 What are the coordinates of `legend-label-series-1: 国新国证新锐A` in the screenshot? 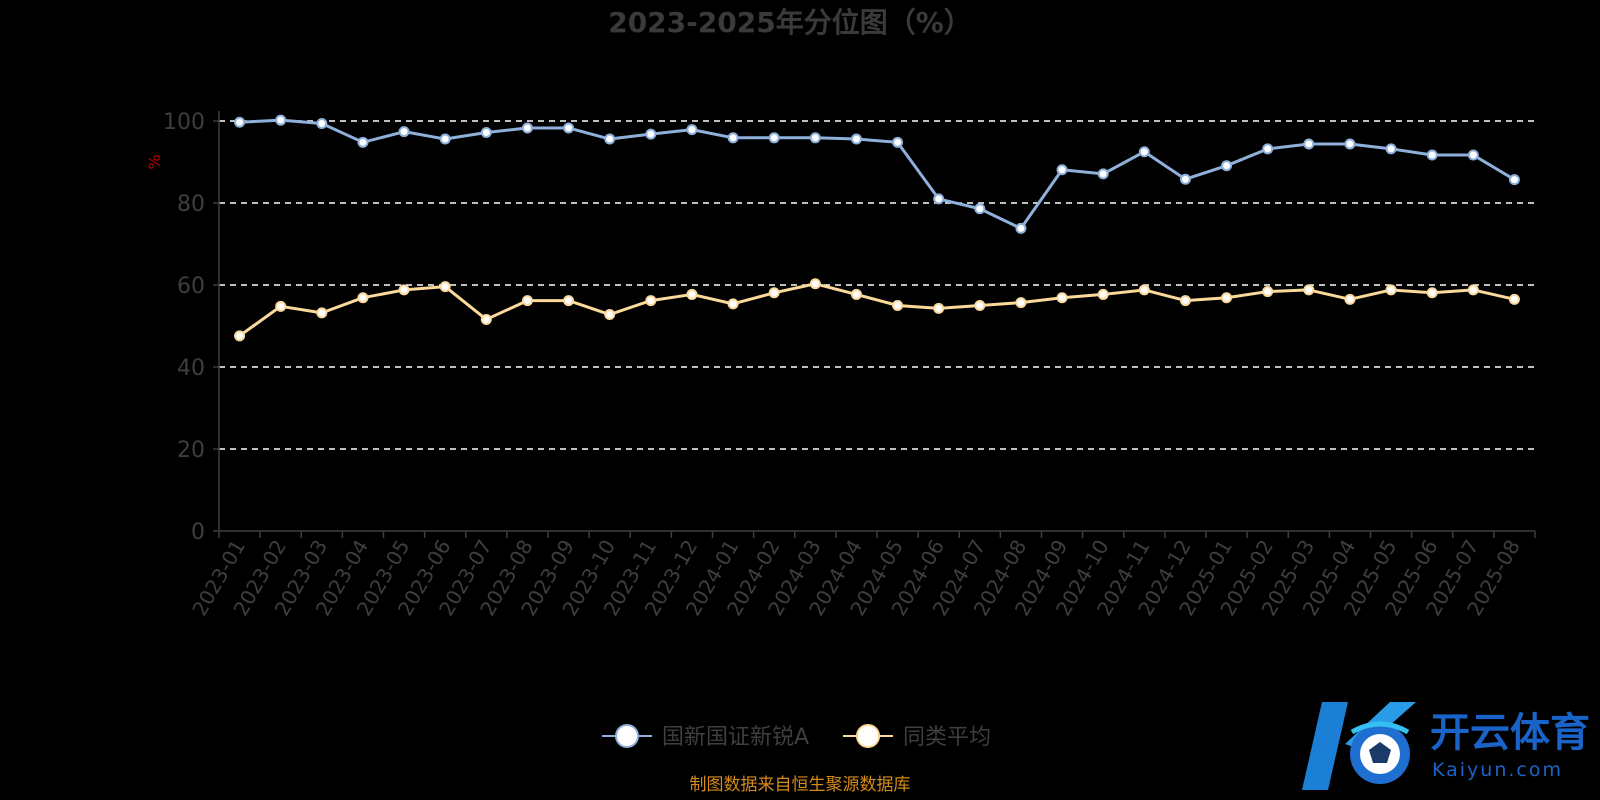 It's located at (735, 737).